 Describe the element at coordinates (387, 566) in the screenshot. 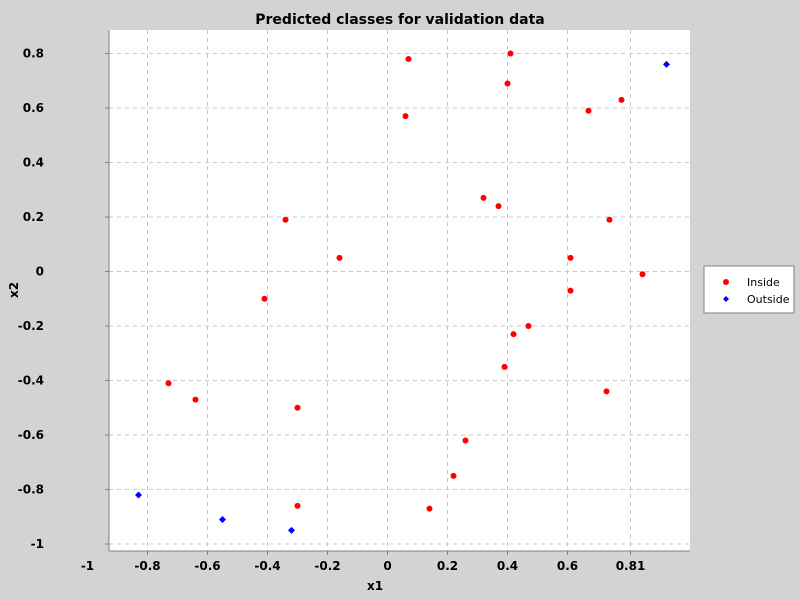

I see `x-tick-label: 0` at that location.